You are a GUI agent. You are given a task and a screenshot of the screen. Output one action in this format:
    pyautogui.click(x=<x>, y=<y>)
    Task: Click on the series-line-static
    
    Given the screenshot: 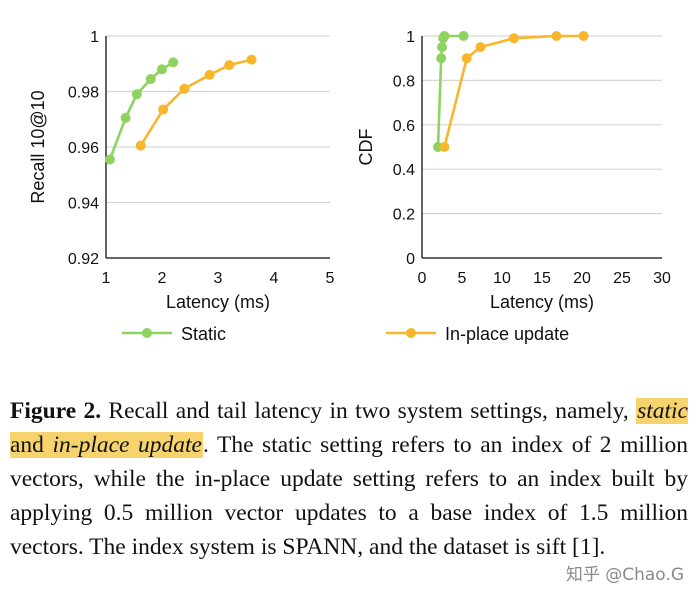 What is the action you would take?
    pyautogui.click(x=450, y=91)
    